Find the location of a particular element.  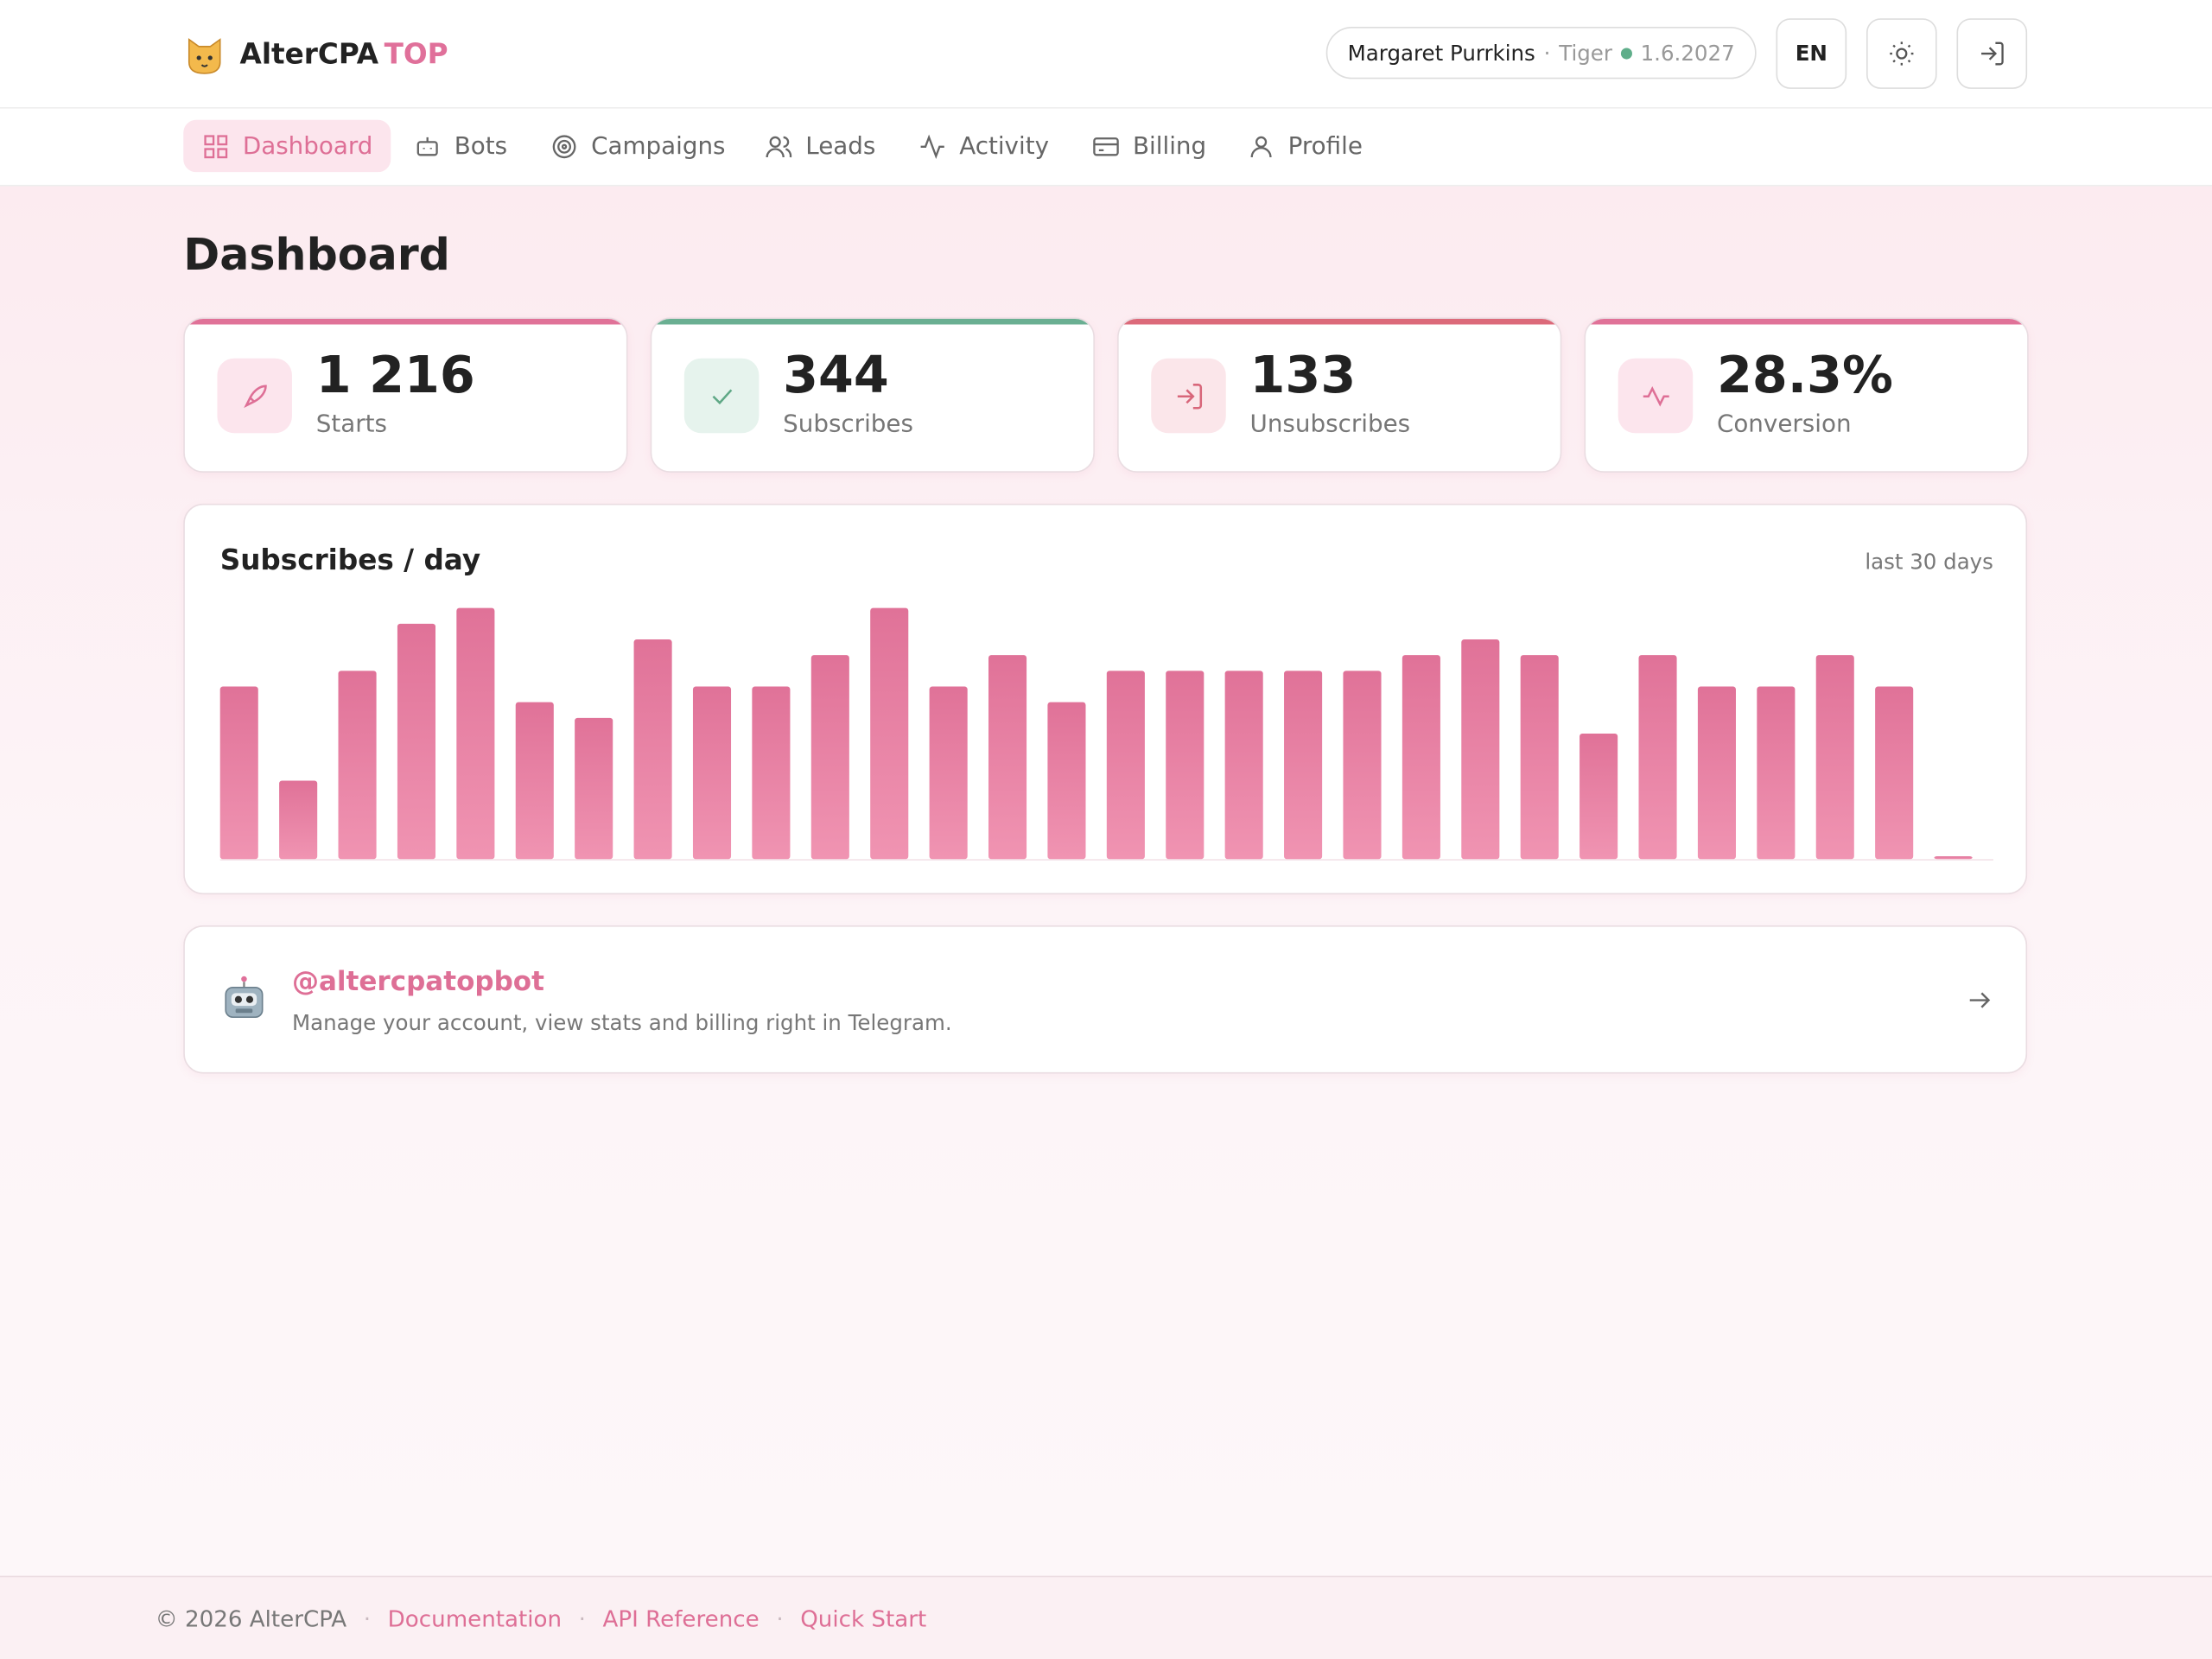

brand-name: AlterCPA is located at coordinates (309, 53).